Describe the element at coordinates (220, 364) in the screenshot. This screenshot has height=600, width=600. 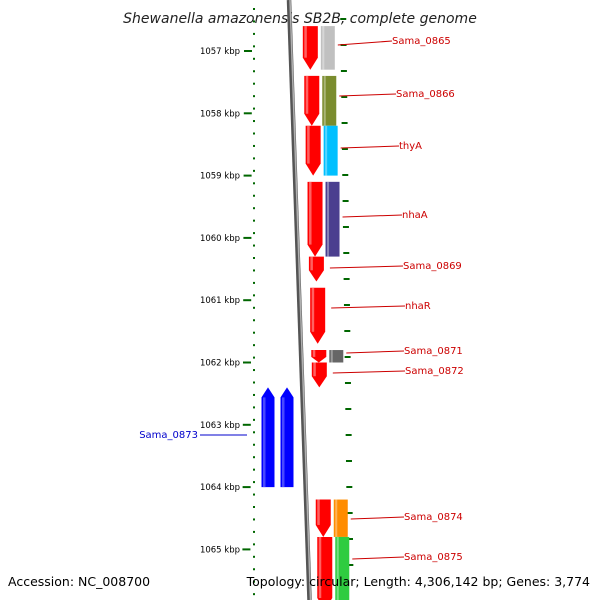
I see `tick-label: 1062 kbp` at that location.